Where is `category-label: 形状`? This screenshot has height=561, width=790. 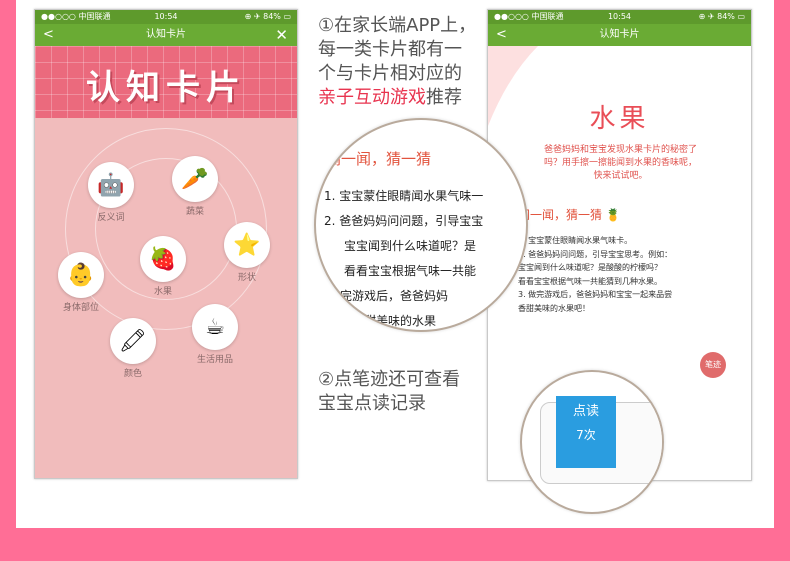 category-label: 形状 is located at coordinates (246, 278).